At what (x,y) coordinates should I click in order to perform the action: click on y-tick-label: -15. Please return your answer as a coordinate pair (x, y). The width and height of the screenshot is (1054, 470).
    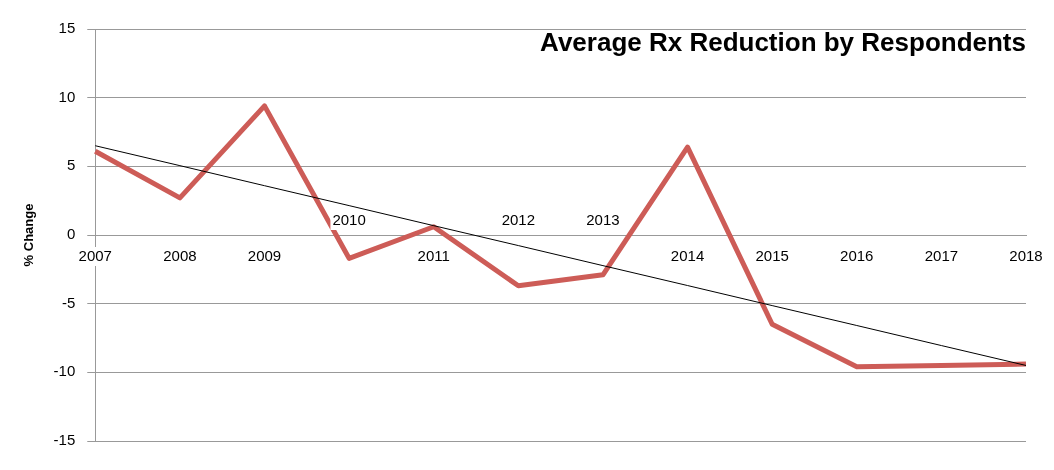
    Looking at the image, I should click on (64, 440).